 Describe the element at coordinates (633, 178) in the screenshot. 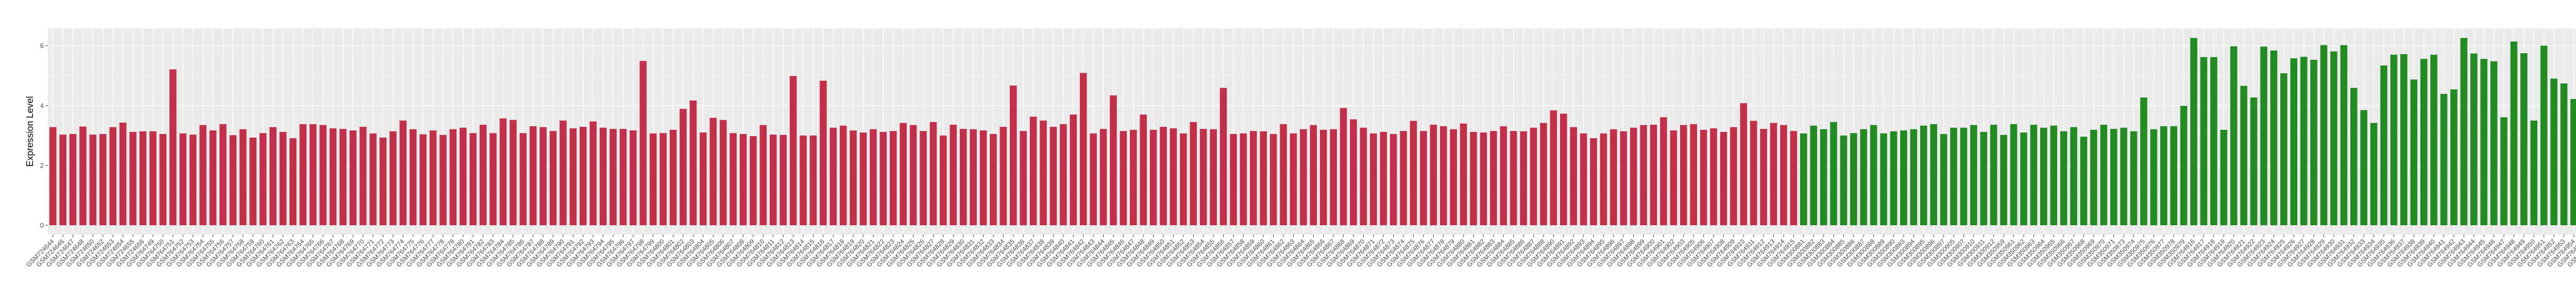

I see `bar-GSM764797` at that location.